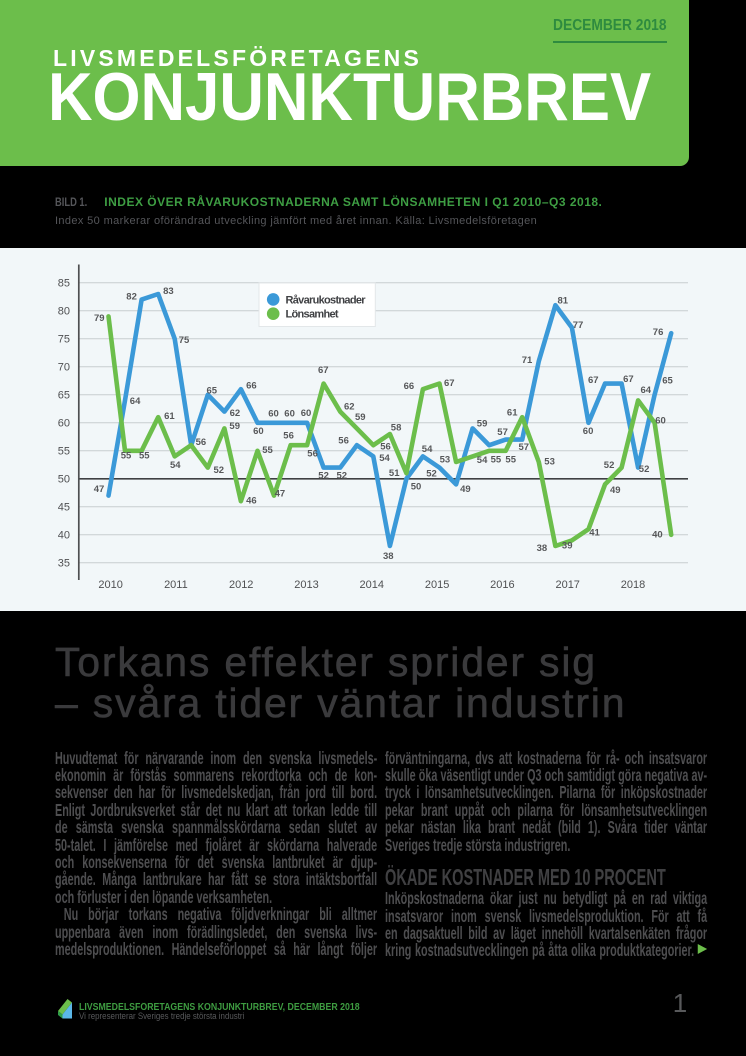 This screenshot has height=1056, width=746. I want to click on svg-text: 2013, so click(306, 585).